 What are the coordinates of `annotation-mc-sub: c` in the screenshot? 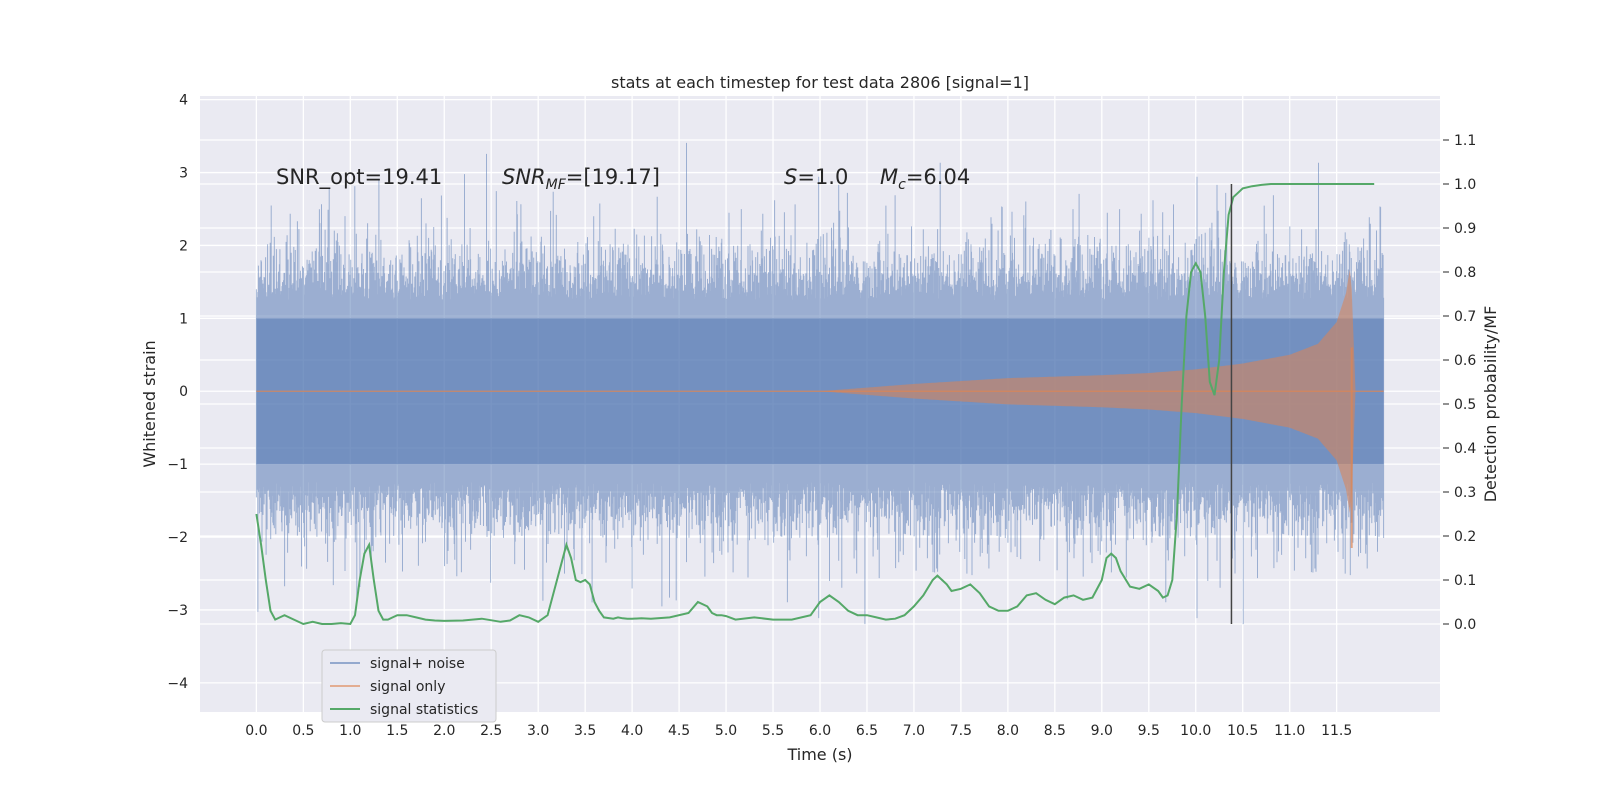 It's located at (902, 185).